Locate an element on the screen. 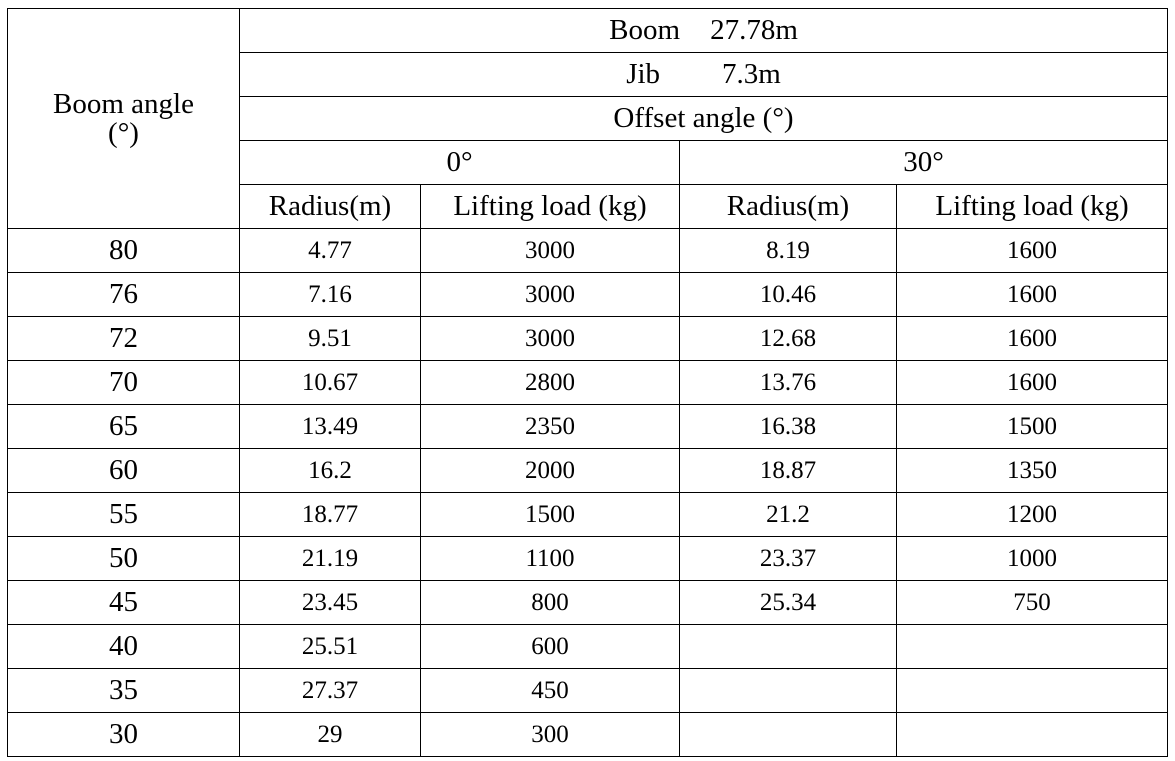  boom-angle-cell: 65 is located at coordinates (123, 426).